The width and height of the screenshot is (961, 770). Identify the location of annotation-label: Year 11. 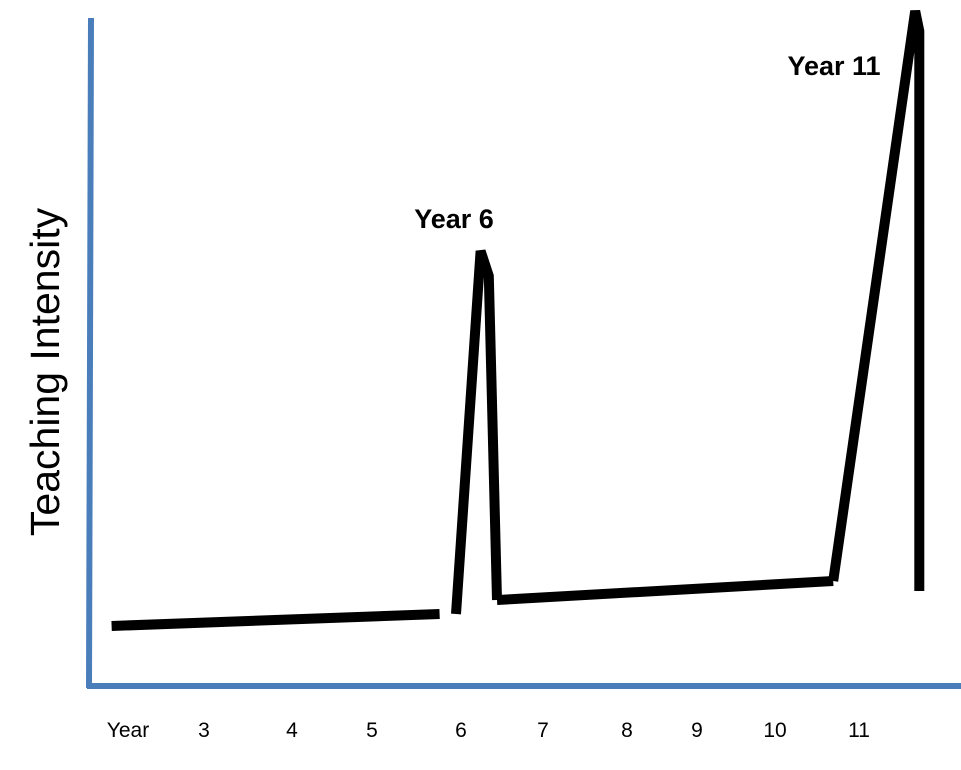
(833, 66).